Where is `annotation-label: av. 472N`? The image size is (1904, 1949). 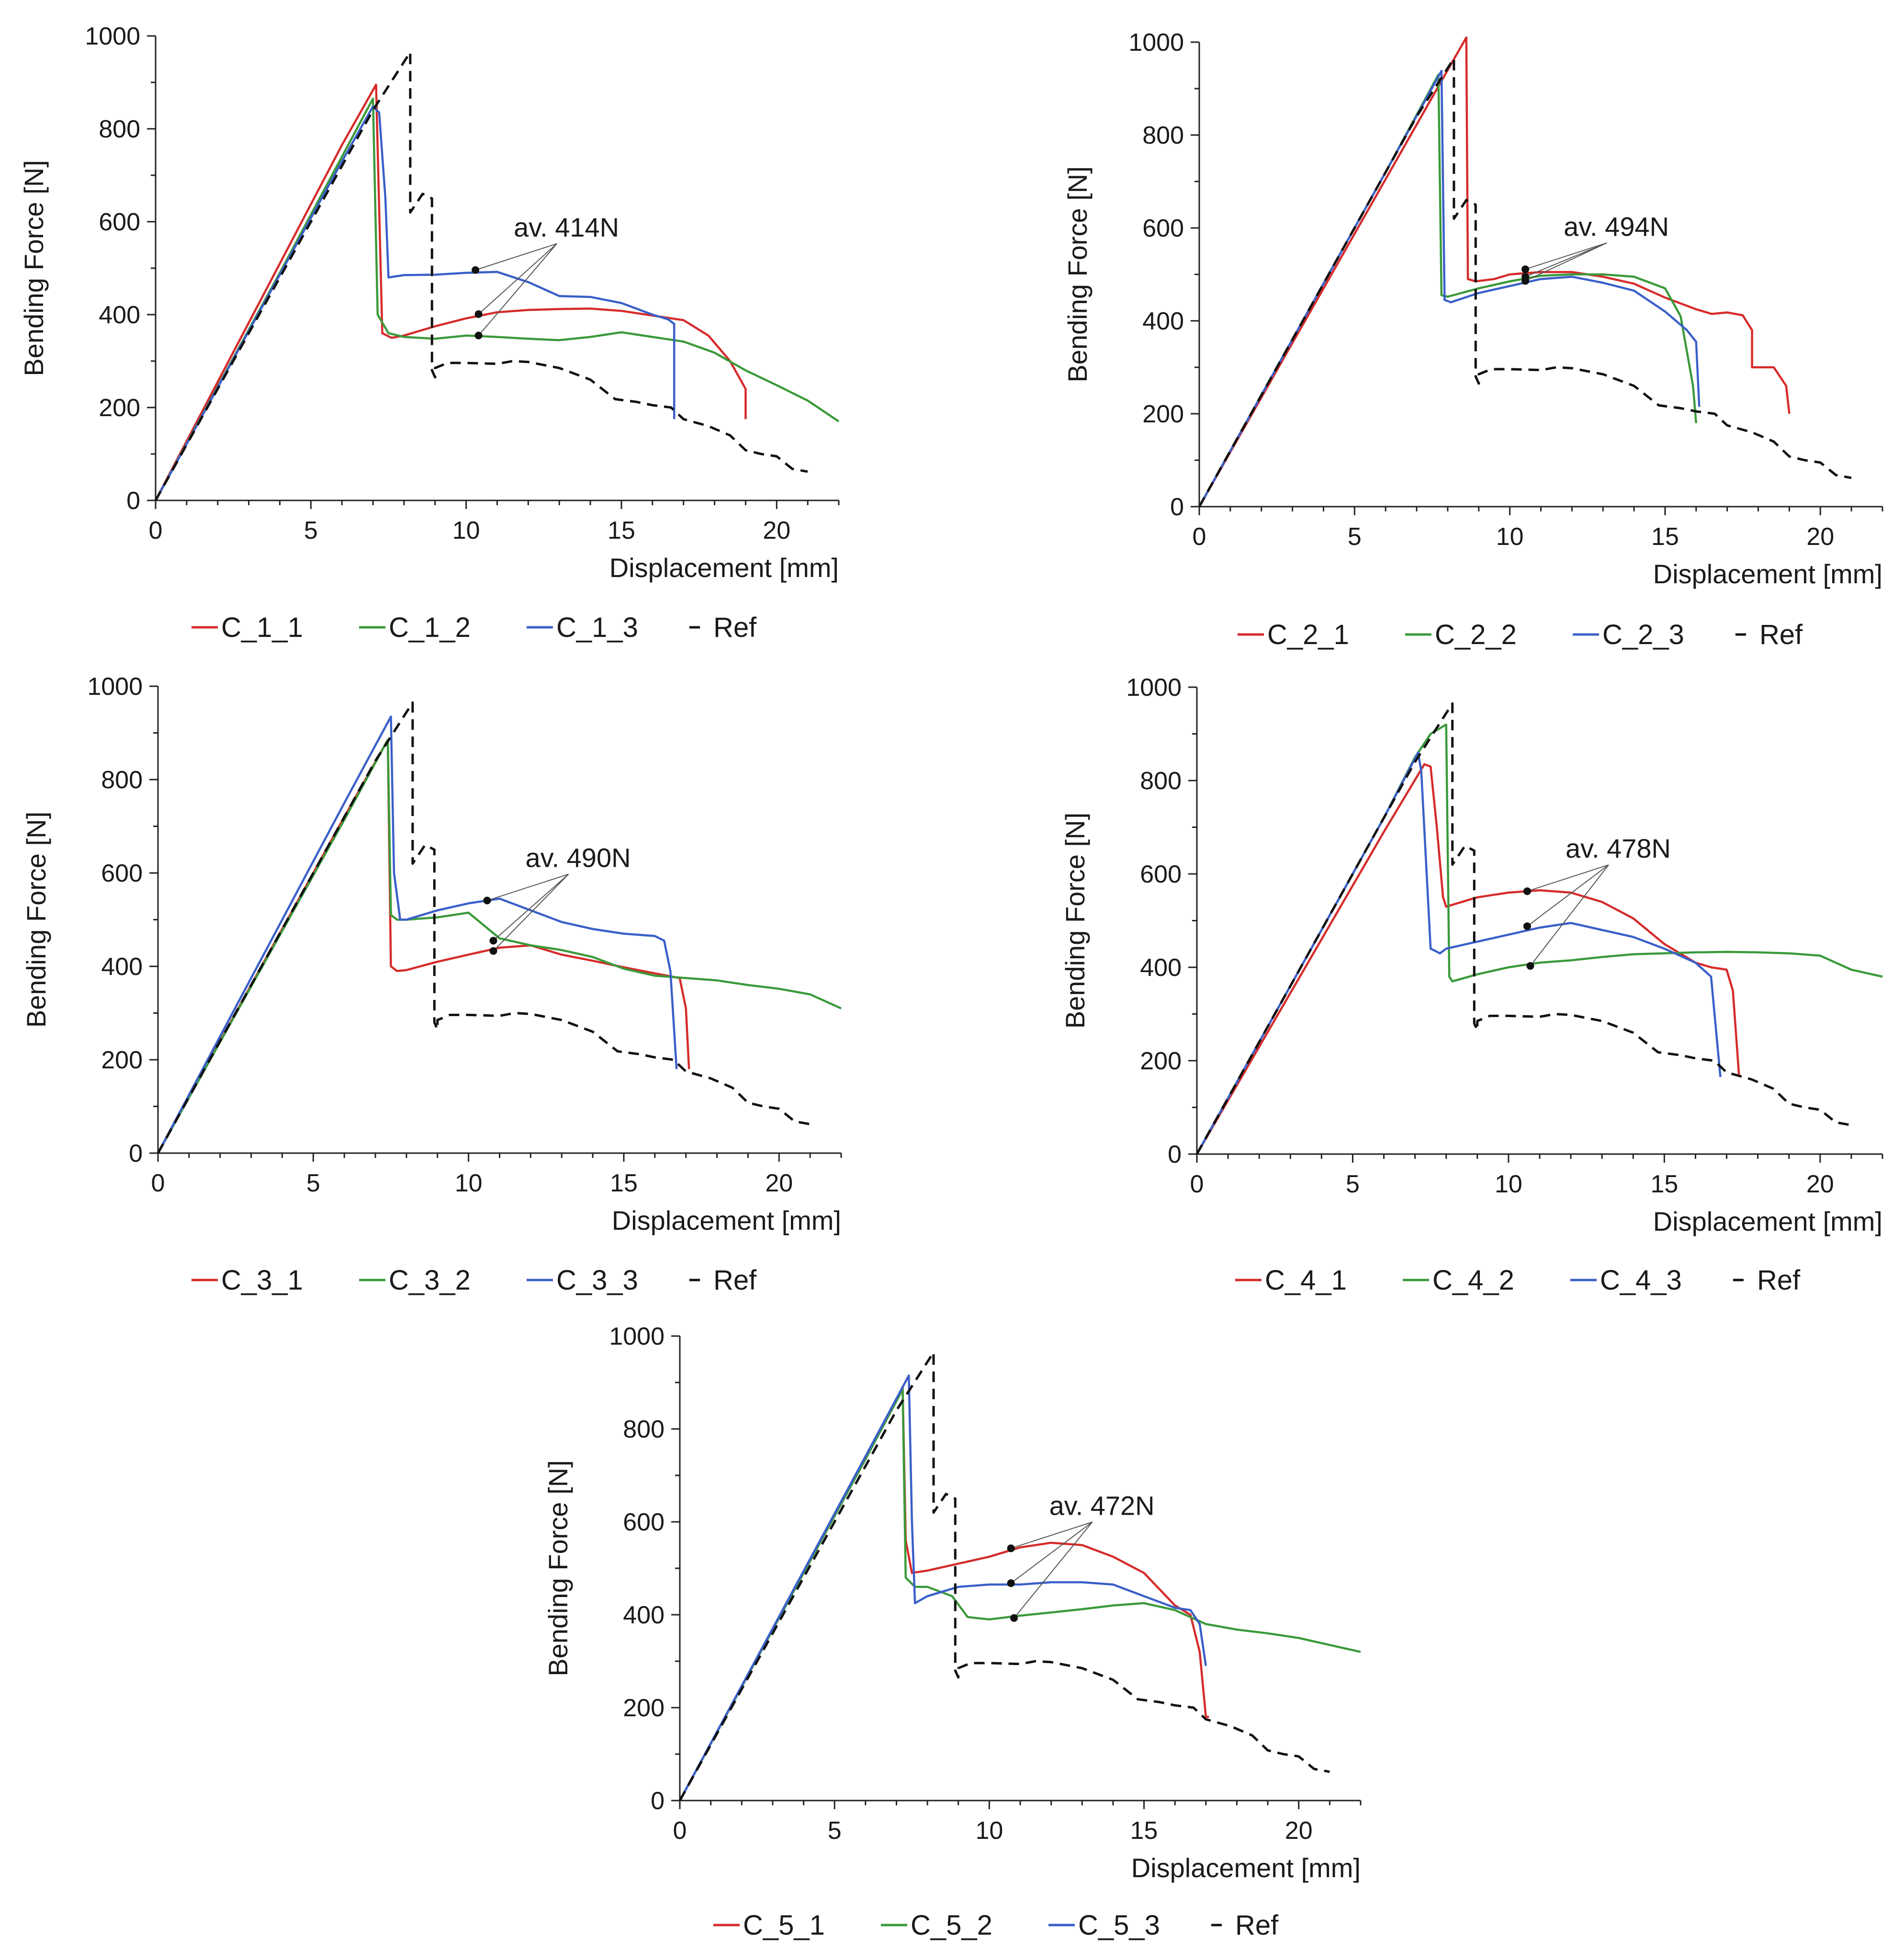
annotation-label: av. 472N is located at coordinates (1102, 1505).